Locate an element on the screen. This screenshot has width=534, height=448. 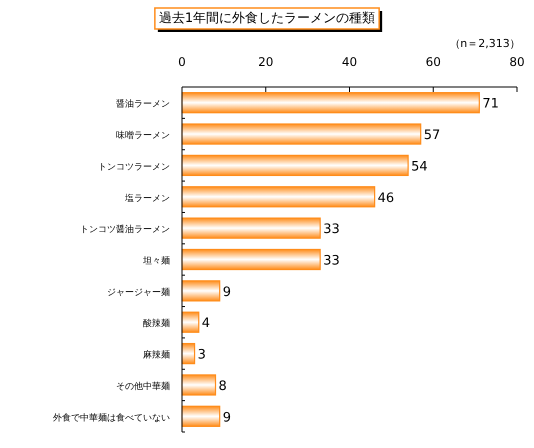
y-tick-label: 坦々麺 is located at coordinates (156, 261).